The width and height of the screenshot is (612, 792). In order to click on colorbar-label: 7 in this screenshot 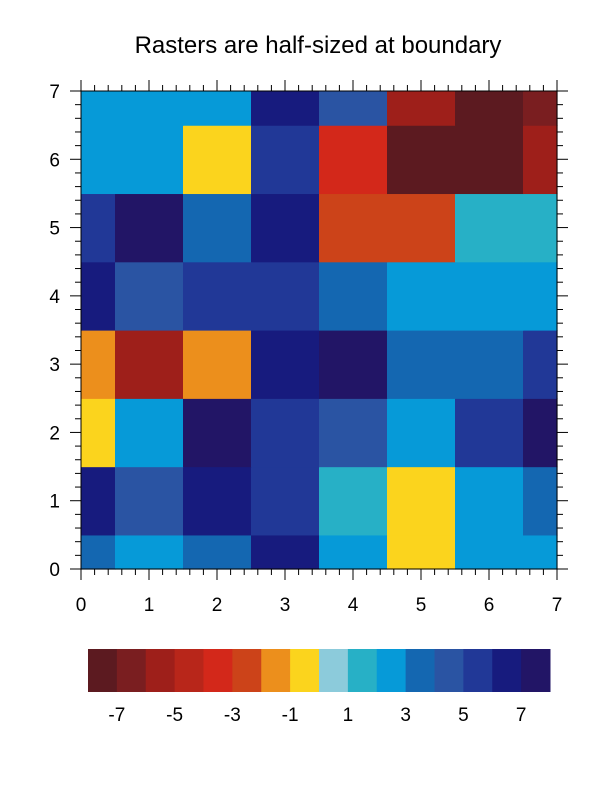, I will do `click(521, 715)`.